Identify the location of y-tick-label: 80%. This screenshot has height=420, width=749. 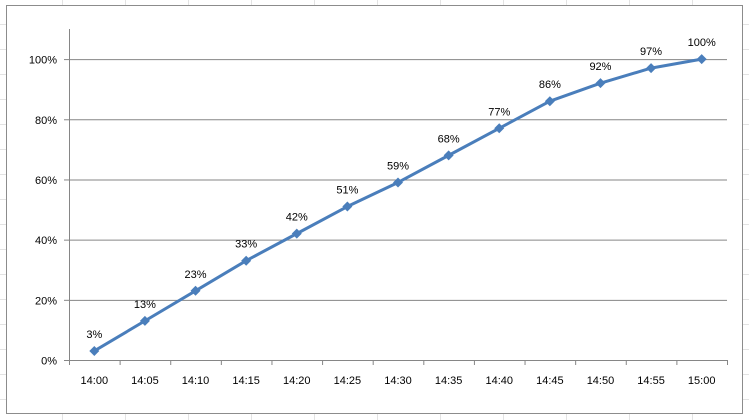
(46, 121).